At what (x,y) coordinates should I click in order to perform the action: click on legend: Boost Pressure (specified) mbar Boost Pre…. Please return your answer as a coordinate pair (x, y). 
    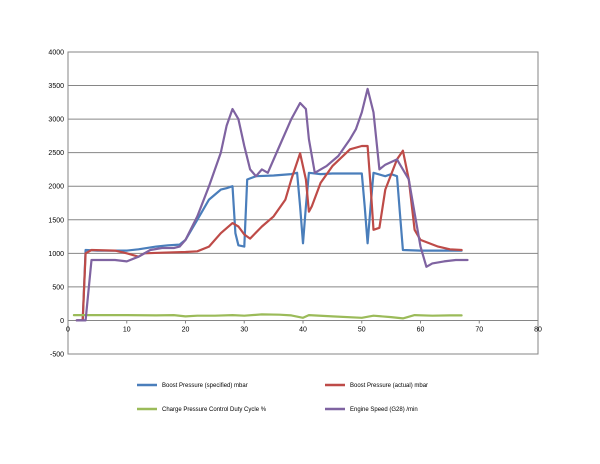
    Looking at the image, I should click on (282, 398).